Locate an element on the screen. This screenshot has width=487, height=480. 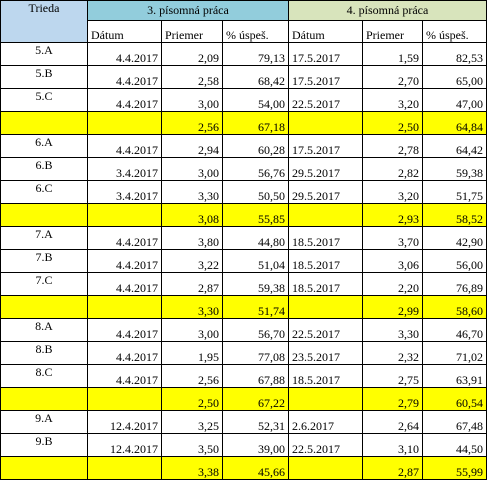
summary-uspesnost-4: 58,52 is located at coordinates (454, 215).